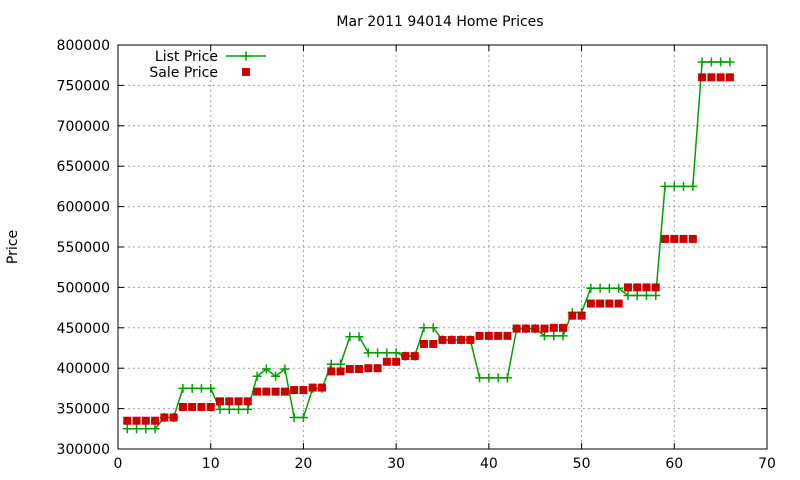 This screenshot has height=480, width=800. Describe the element at coordinates (186, 57) in the screenshot. I see `legend-label-list-price: List Price` at that location.